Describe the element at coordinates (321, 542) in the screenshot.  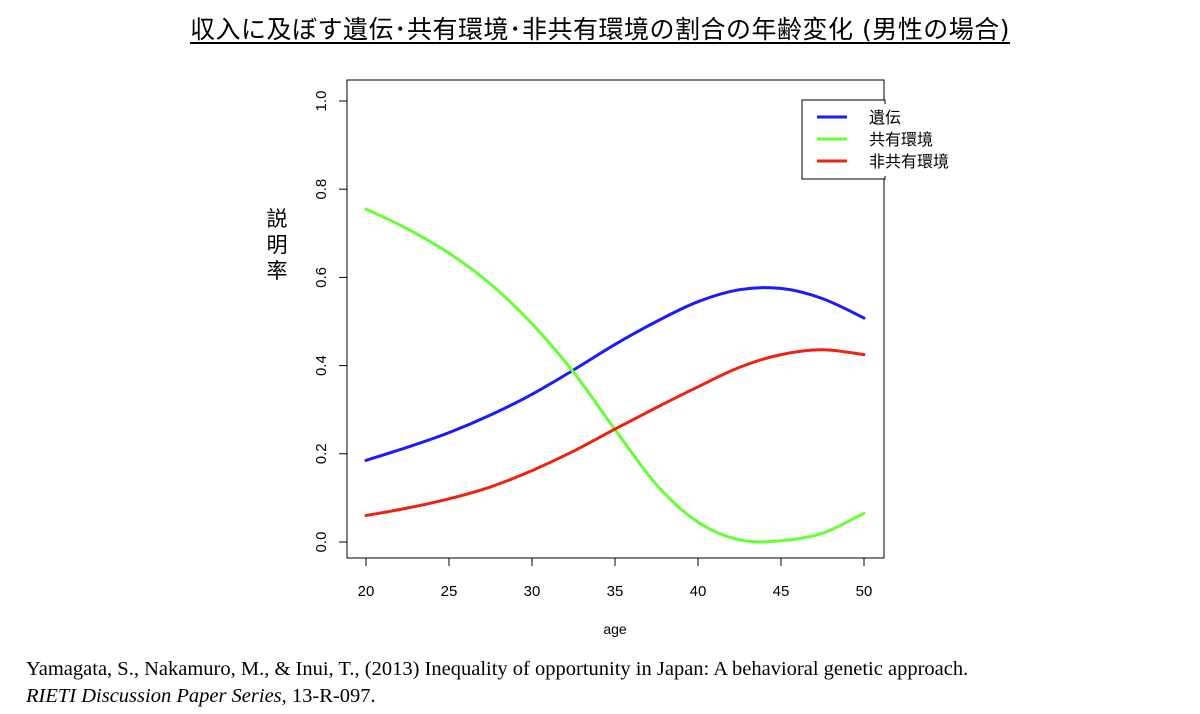
I see `y-tick-label: 0.0` at that location.